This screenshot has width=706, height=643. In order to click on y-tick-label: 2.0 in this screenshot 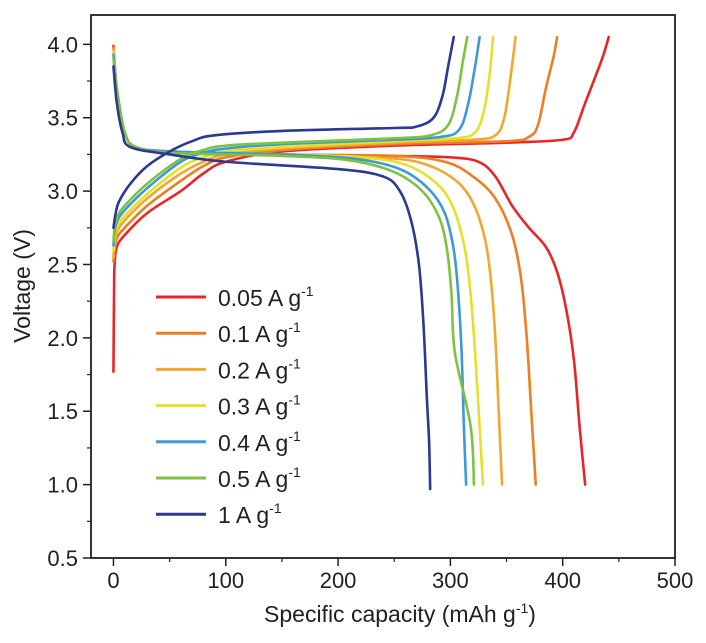, I will do `click(62, 338)`.